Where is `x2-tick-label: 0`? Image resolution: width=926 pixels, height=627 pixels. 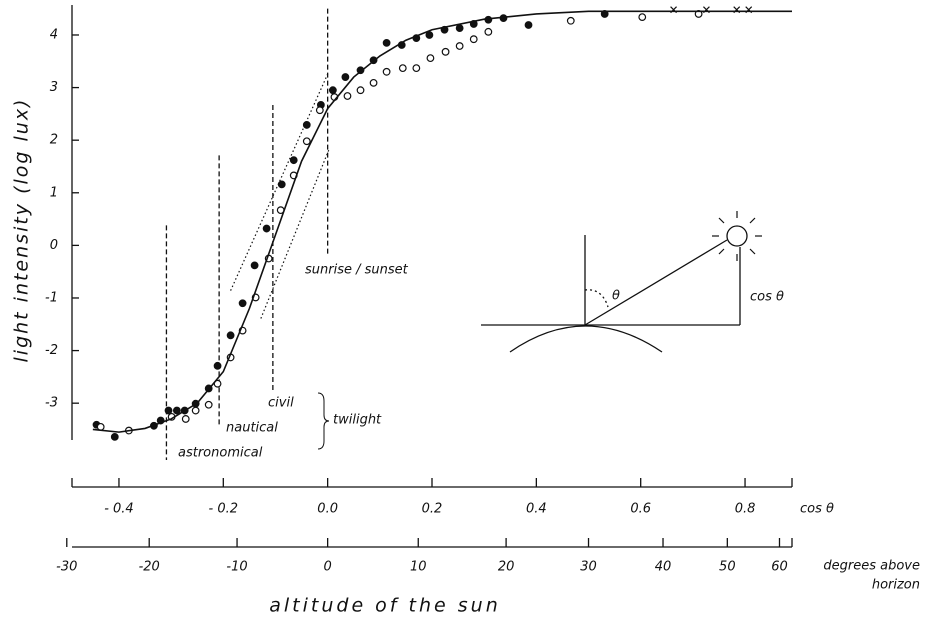 x2-tick-label: 0 is located at coordinates (328, 567).